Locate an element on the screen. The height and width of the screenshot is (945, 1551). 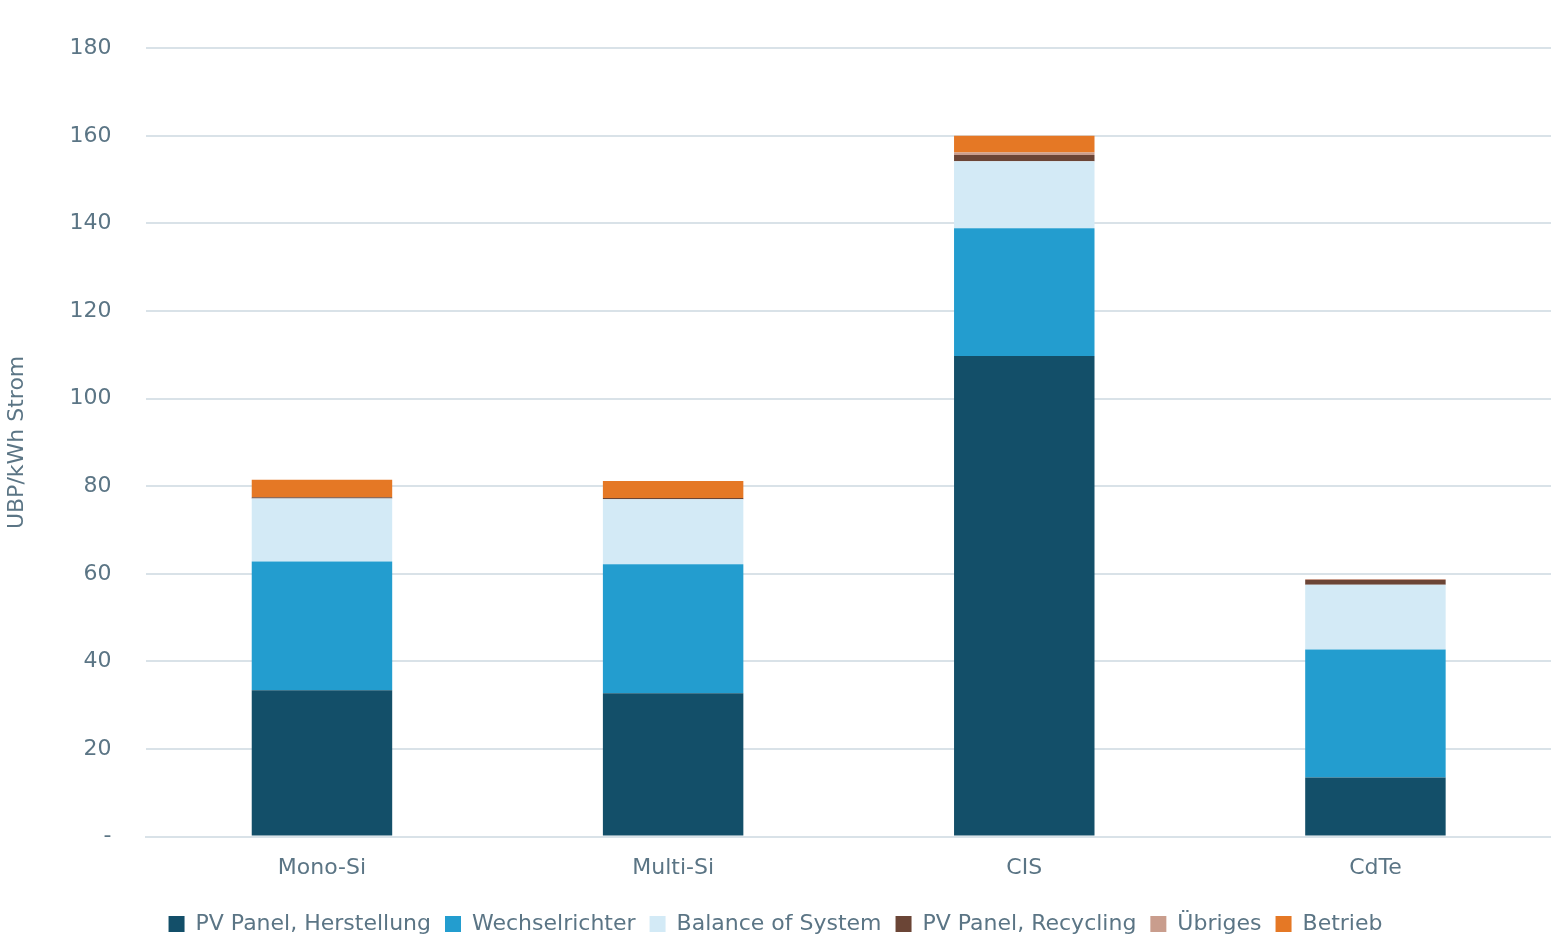
x-tick-label: CIS is located at coordinates (1024, 866).